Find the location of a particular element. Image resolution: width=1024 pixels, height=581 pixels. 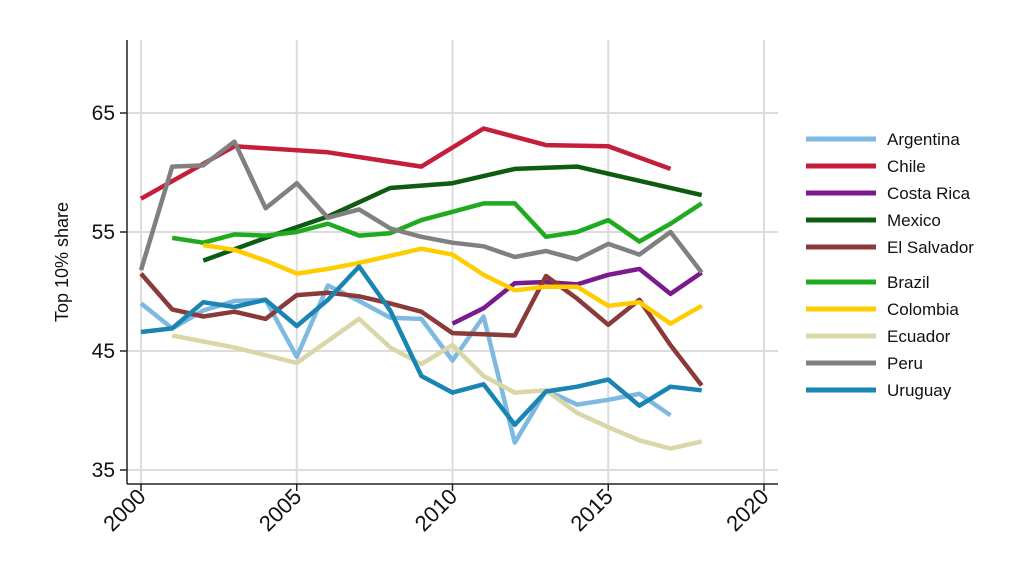

series-line-peru is located at coordinates (421, 206).